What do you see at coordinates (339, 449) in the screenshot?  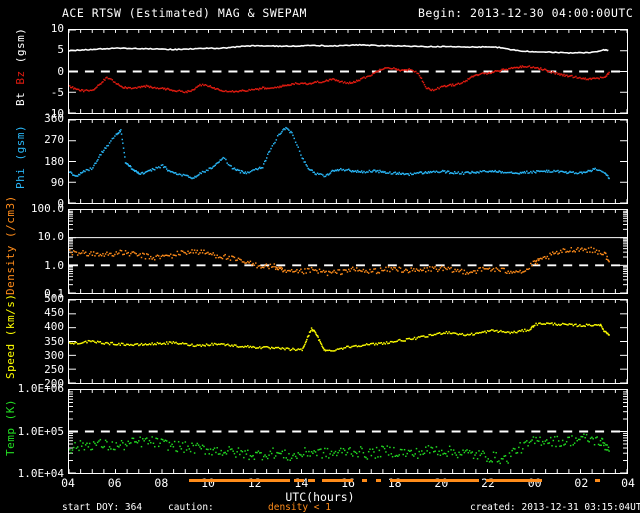 I see `series-temp` at bounding box center [339, 449].